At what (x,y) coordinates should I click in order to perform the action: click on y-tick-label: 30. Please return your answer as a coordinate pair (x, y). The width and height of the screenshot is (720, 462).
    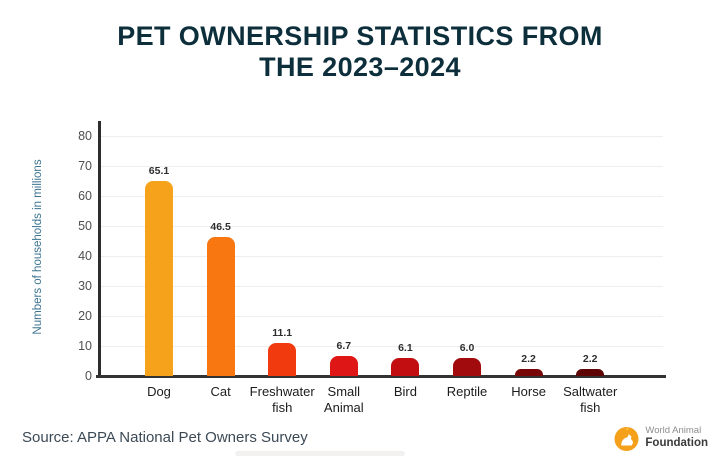
    Looking at the image, I should click on (85, 286).